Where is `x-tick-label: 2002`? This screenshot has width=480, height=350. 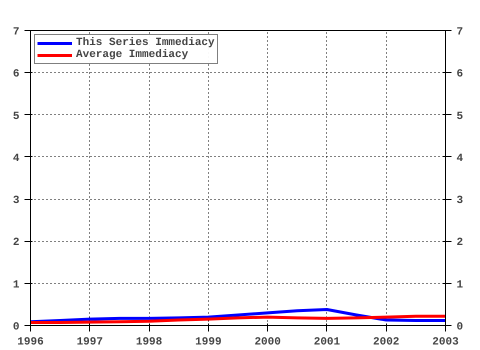
x-tick-label: 2002 is located at coordinates (386, 342).